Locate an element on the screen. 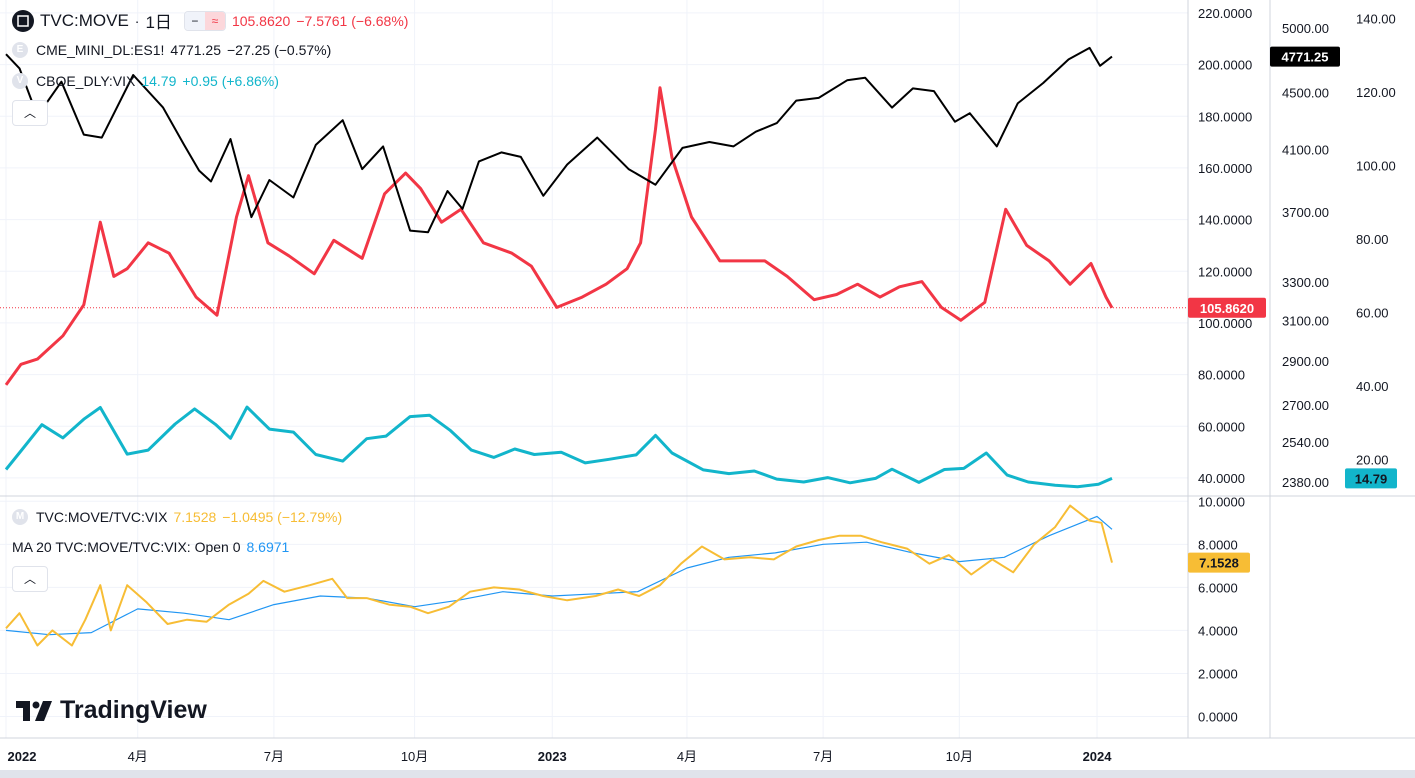 The height and width of the screenshot is (778, 1415). bottom-scrollbar is located at coordinates (707, 774).